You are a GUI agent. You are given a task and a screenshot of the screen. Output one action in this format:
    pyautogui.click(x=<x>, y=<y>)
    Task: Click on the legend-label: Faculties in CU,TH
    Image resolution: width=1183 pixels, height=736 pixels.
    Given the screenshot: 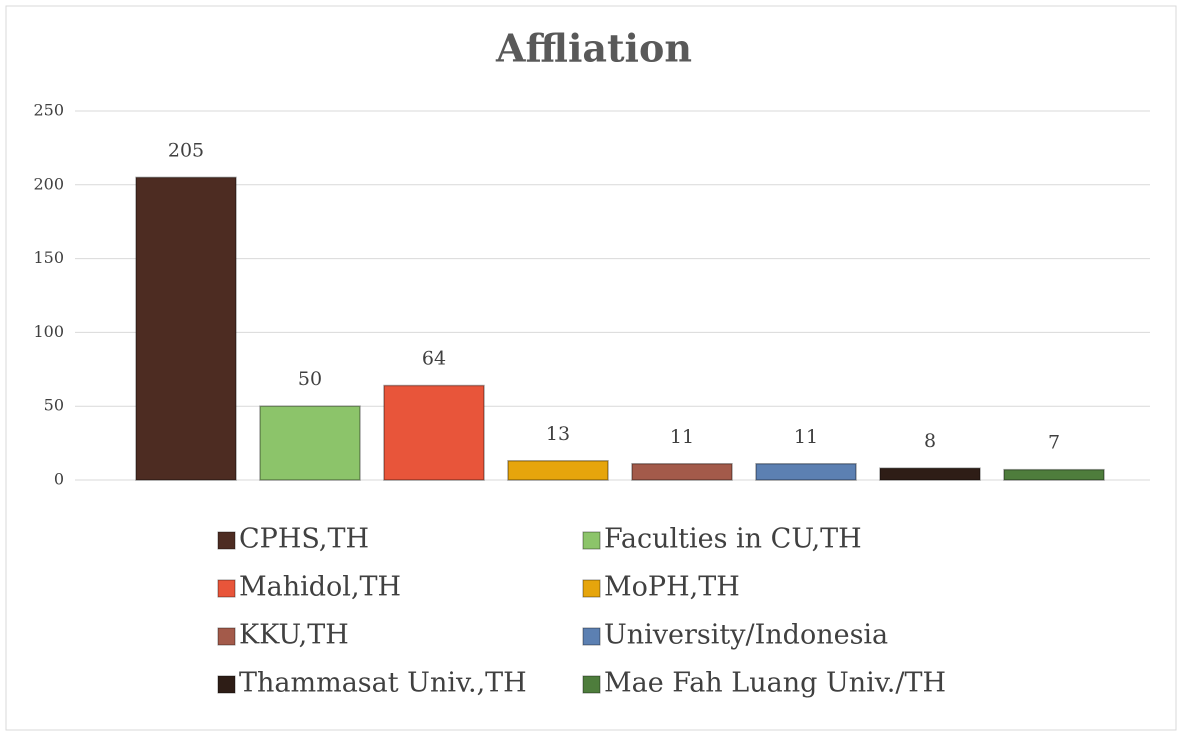 What is the action you would take?
    pyautogui.click(x=733, y=539)
    